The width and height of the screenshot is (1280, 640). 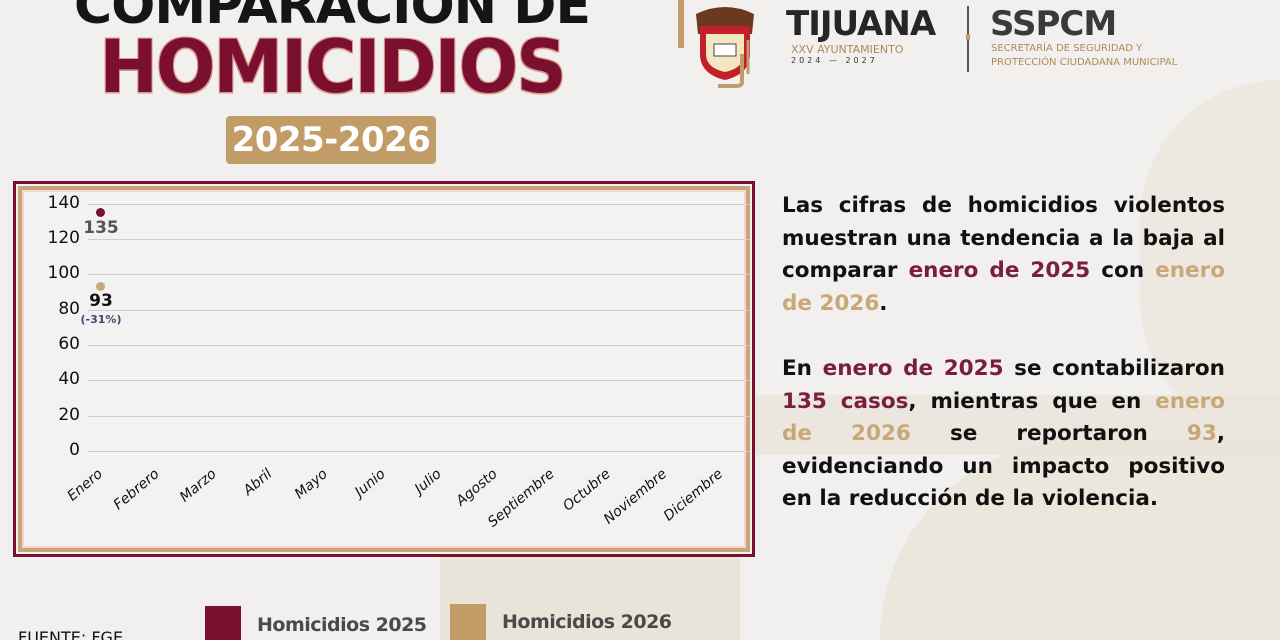 I want to click on page-title-line2: HOMICIDIOS, so click(x=332, y=67).